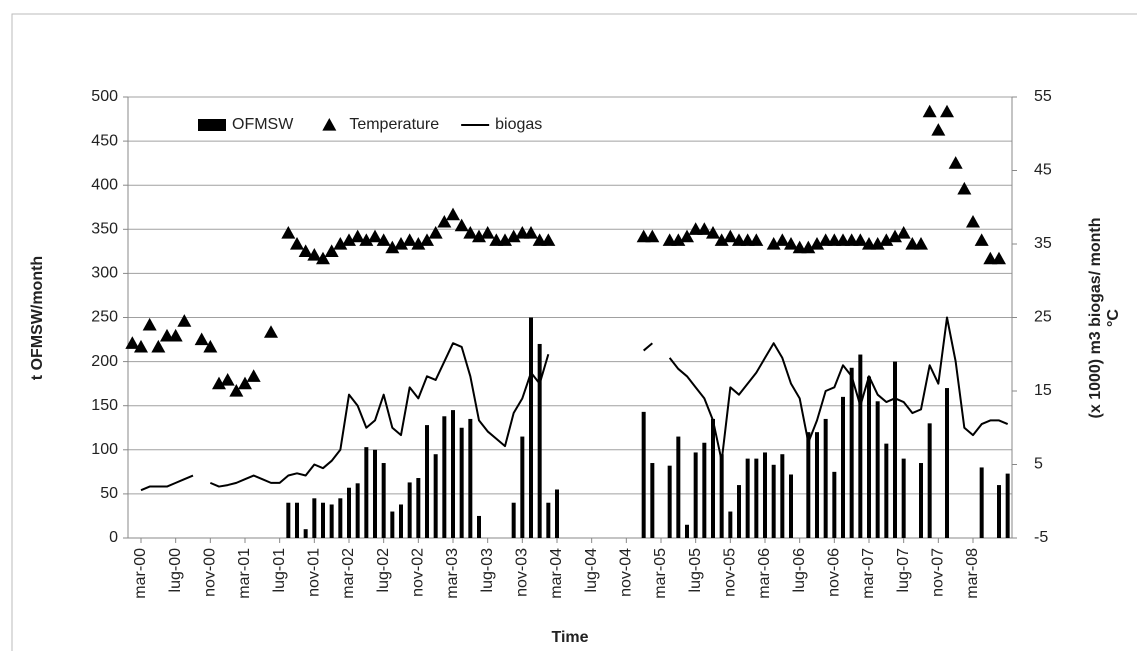 This screenshot has width=1137, height=651. Describe the element at coordinates (383, 570) in the screenshot. I see `x-tick-label: lug-02` at that location.